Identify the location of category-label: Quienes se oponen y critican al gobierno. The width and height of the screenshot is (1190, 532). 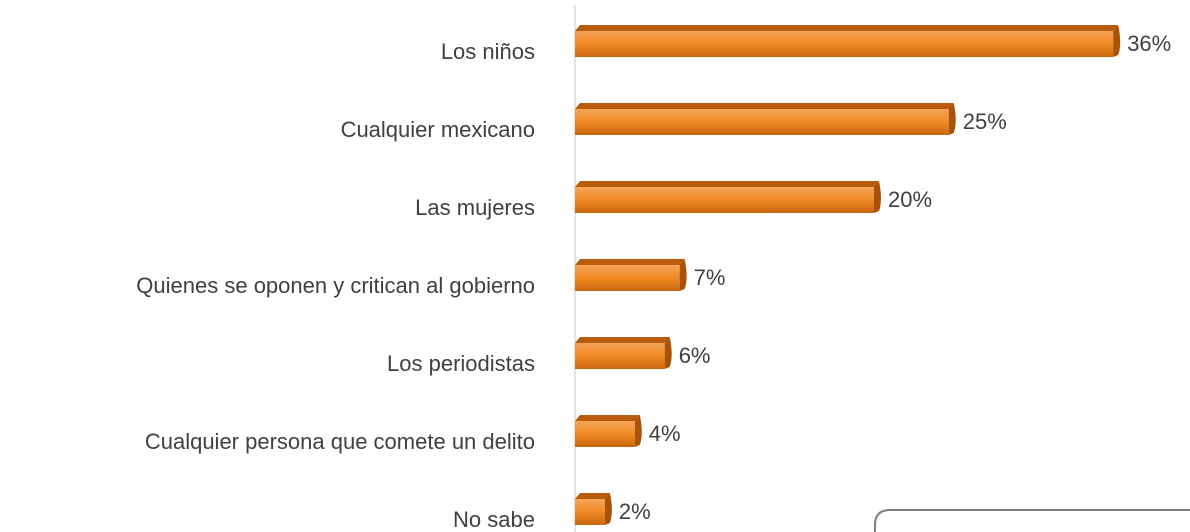
(335, 285).